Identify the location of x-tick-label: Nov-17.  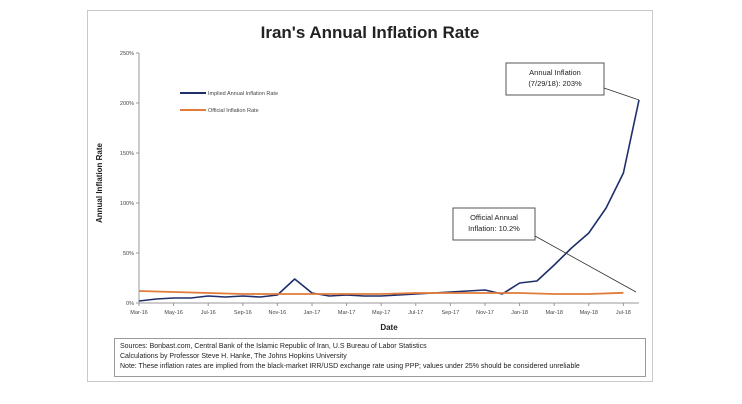
(485, 313).